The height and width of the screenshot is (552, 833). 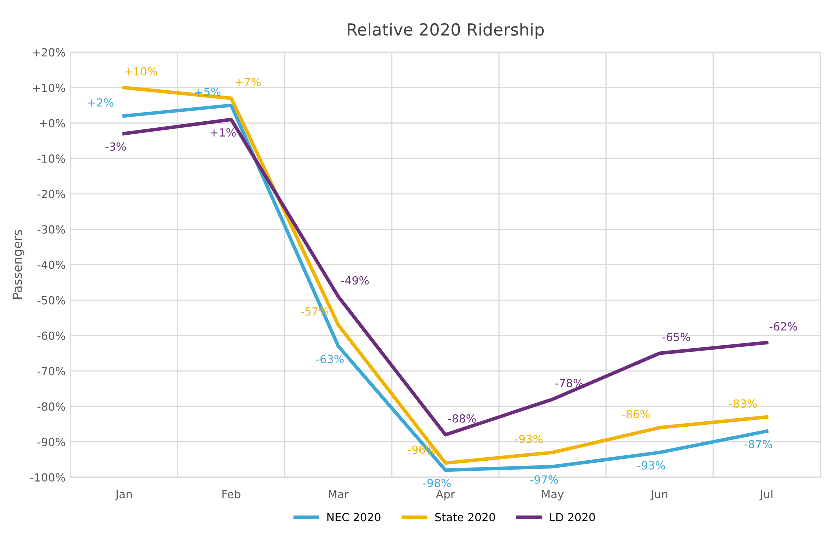 What do you see at coordinates (784, 326) in the screenshot?
I see `data-label: -62%` at bounding box center [784, 326].